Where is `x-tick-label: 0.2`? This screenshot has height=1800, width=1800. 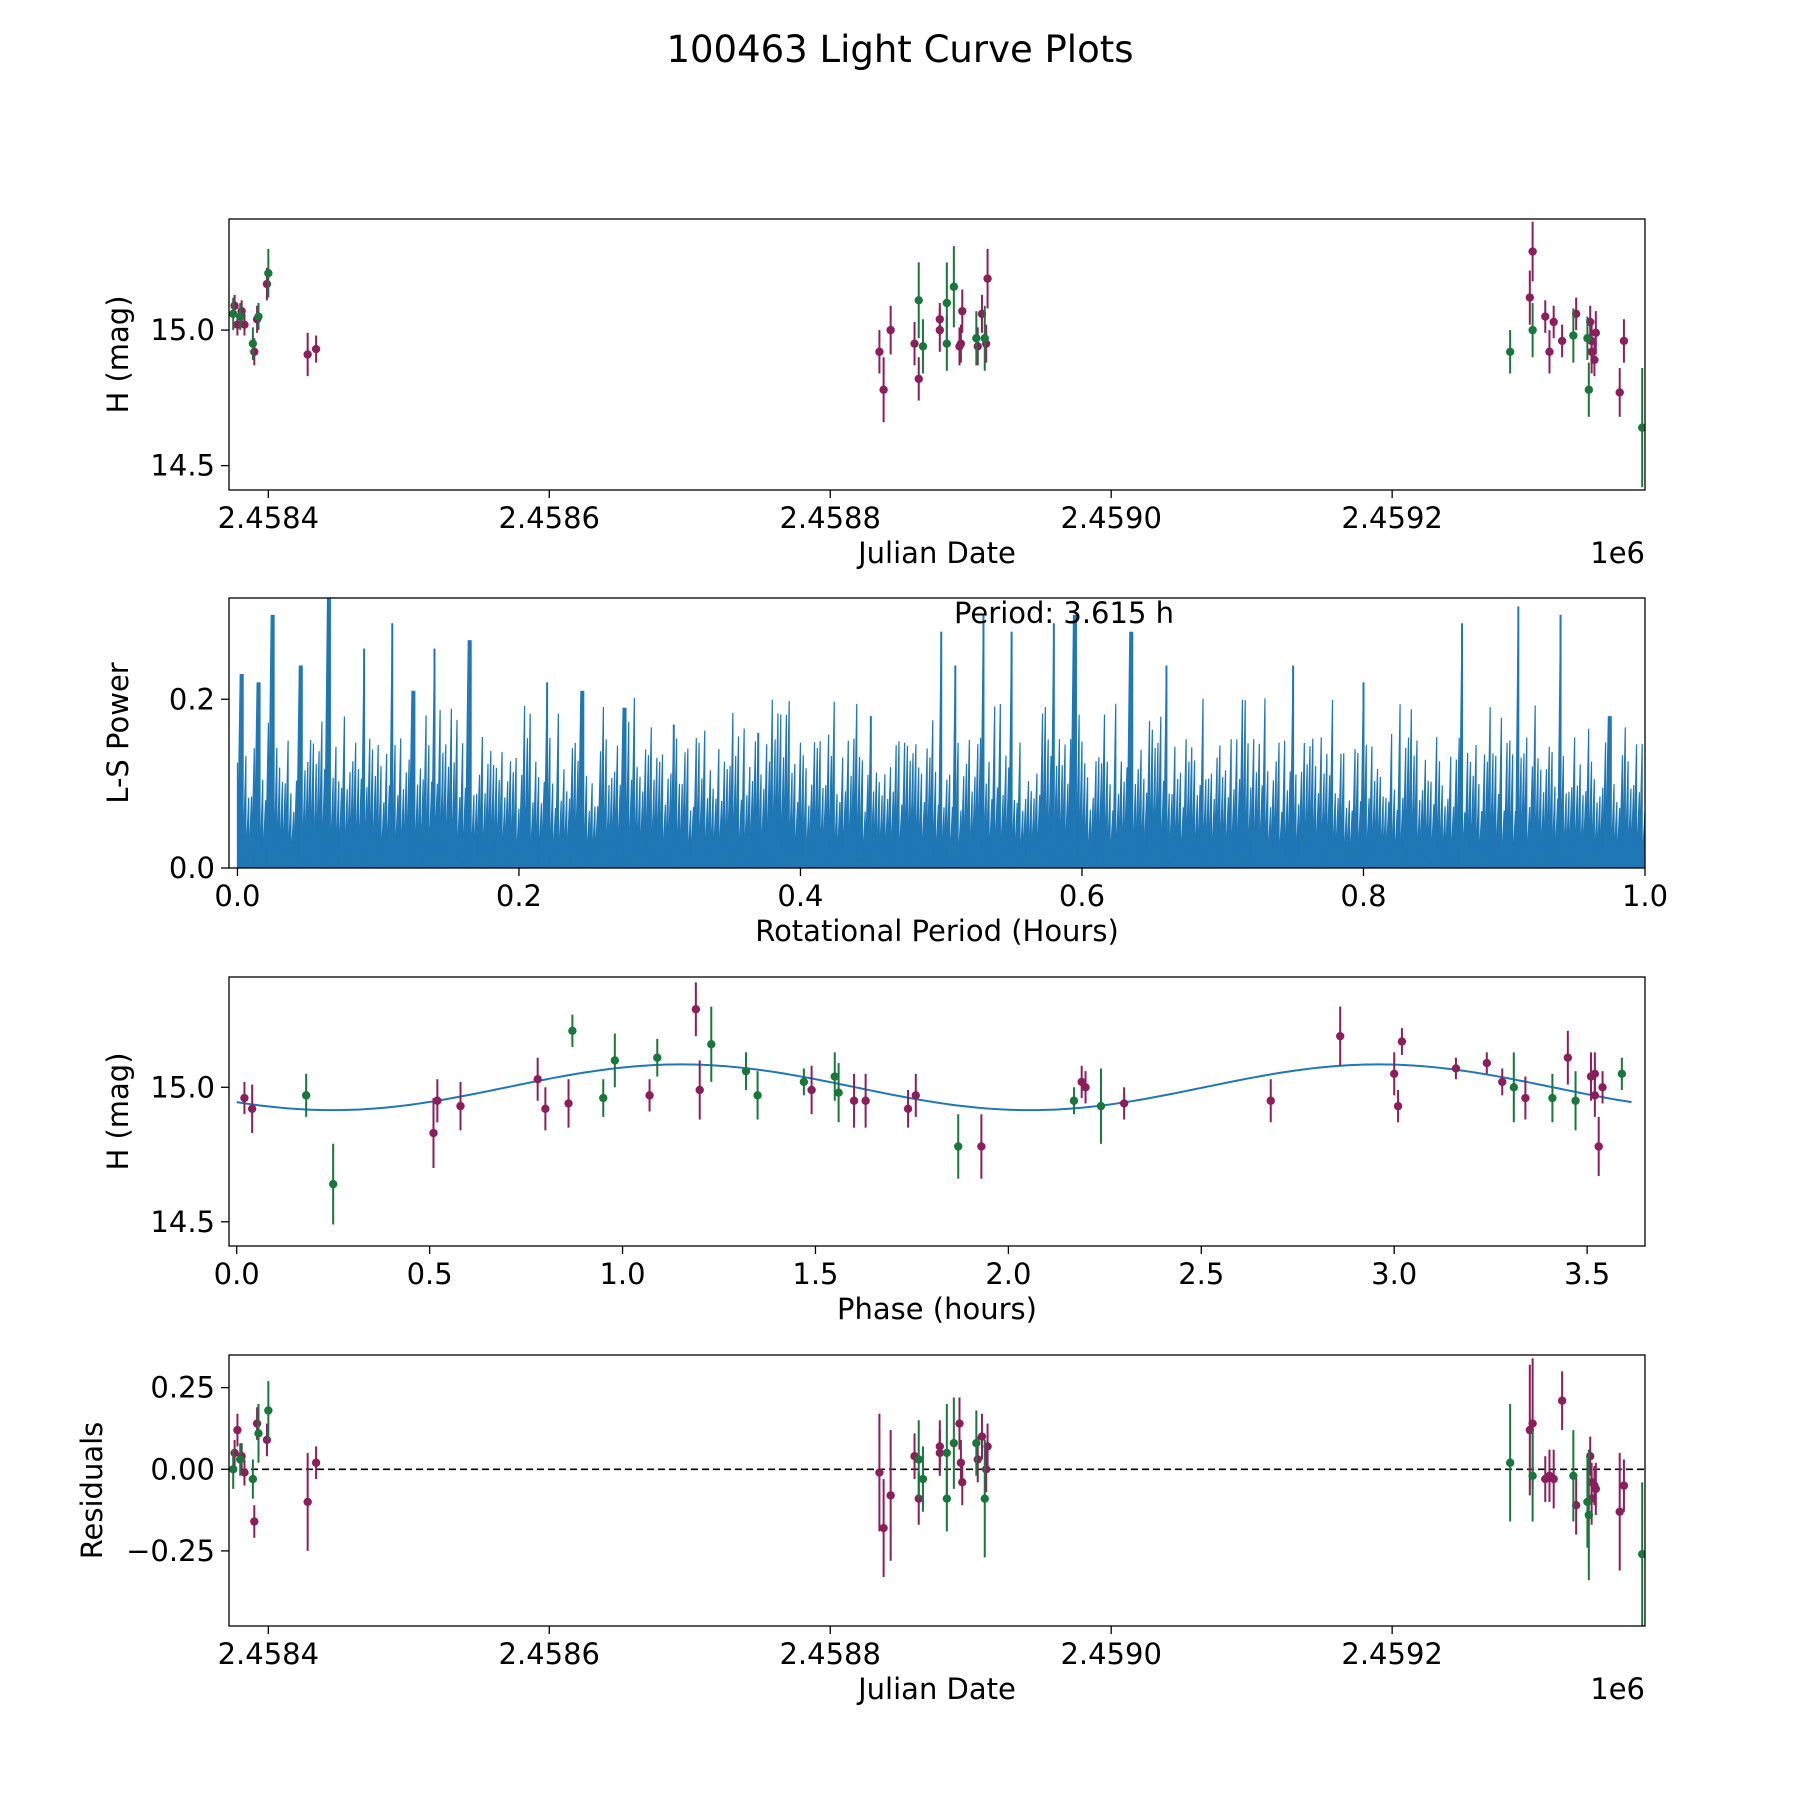
x-tick-label: 0.2 is located at coordinates (519, 896).